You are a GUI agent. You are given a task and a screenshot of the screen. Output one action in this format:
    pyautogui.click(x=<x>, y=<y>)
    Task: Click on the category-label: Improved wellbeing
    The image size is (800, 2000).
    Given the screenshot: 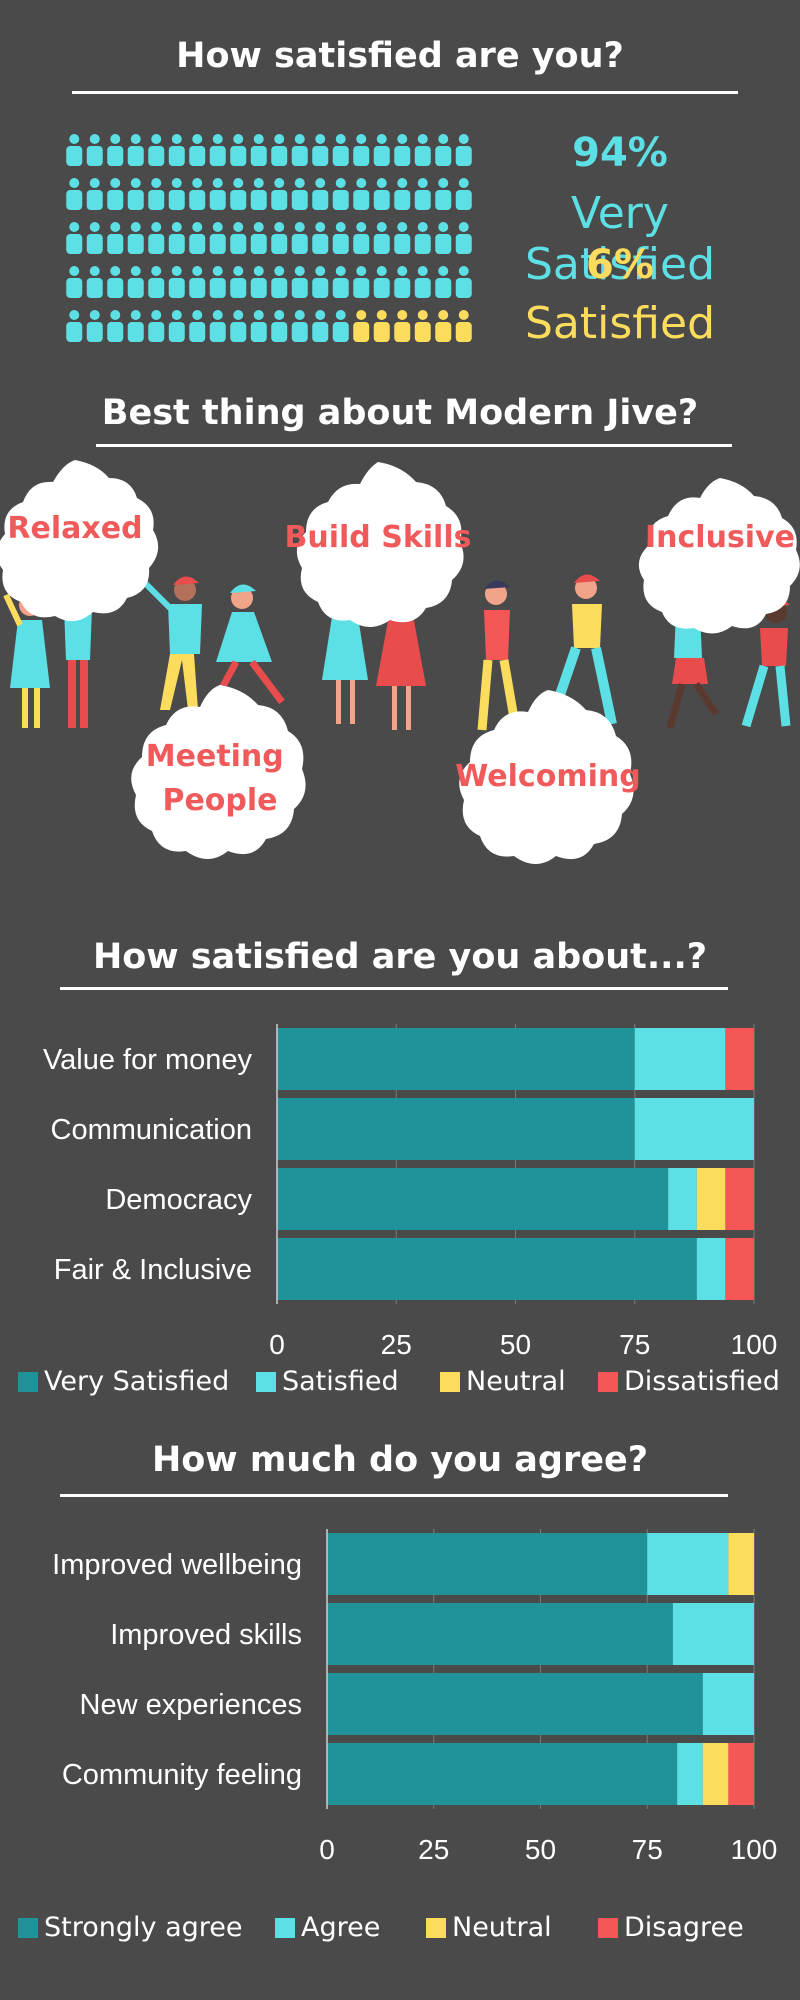 What is the action you would take?
    pyautogui.click(x=177, y=1565)
    